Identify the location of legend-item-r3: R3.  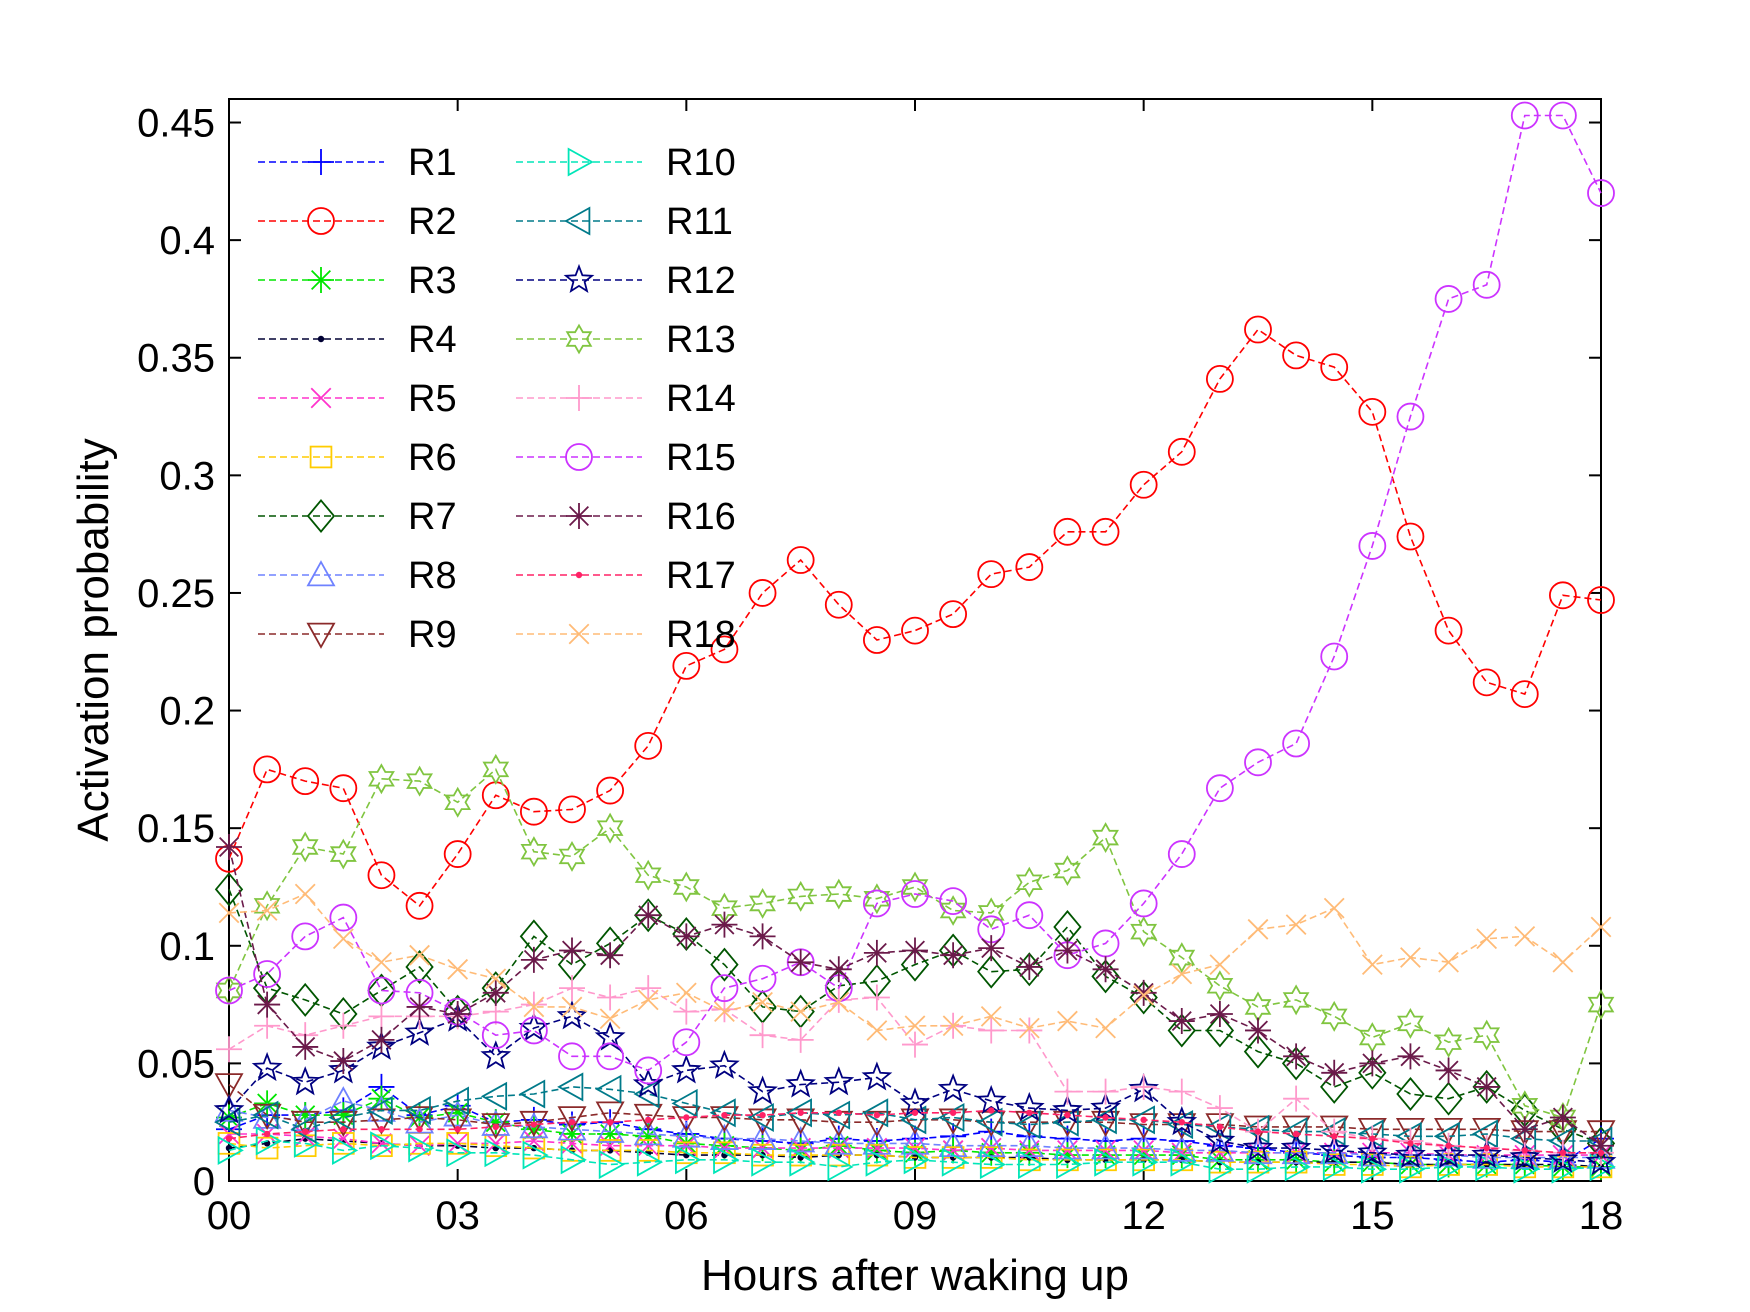
(357, 281).